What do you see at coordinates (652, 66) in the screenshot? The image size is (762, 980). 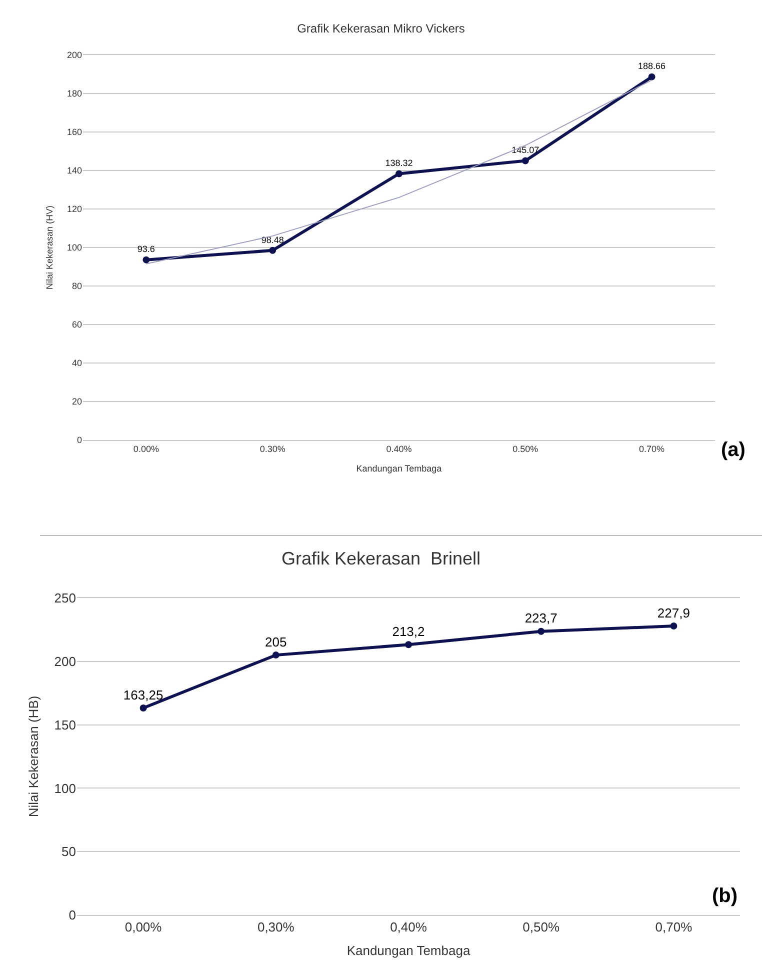 I see `data-label: 188.66` at bounding box center [652, 66].